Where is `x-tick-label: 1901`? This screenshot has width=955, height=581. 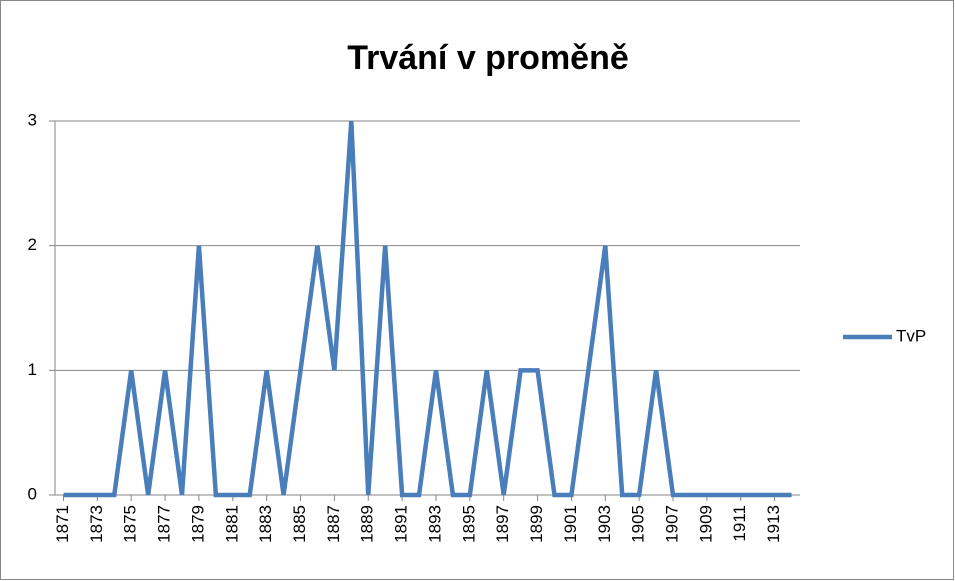
x-tick-label: 1901 is located at coordinates (570, 524).